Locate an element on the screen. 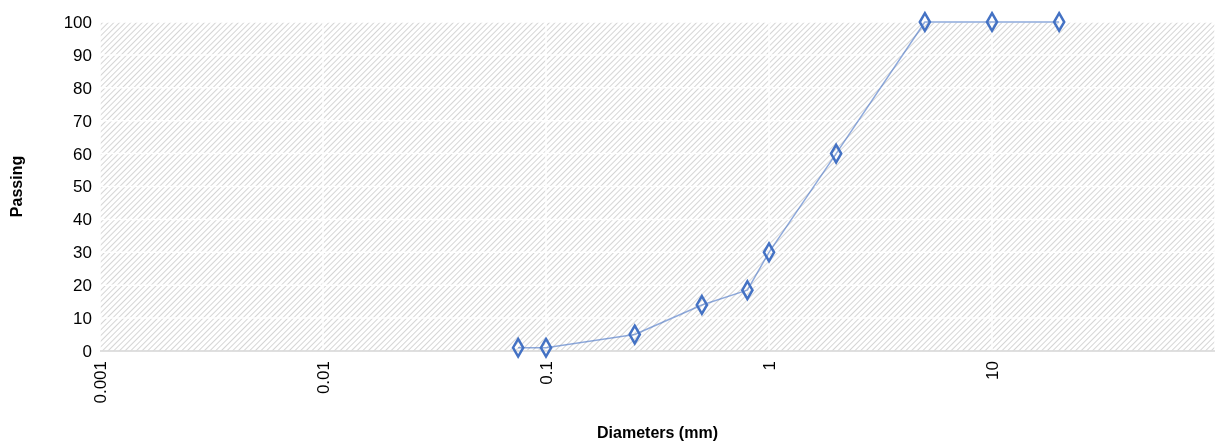 Image resolution: width=1223 pixels, height=446 pixels. y-tick-label: 100 is located at coordinates (77, 22).